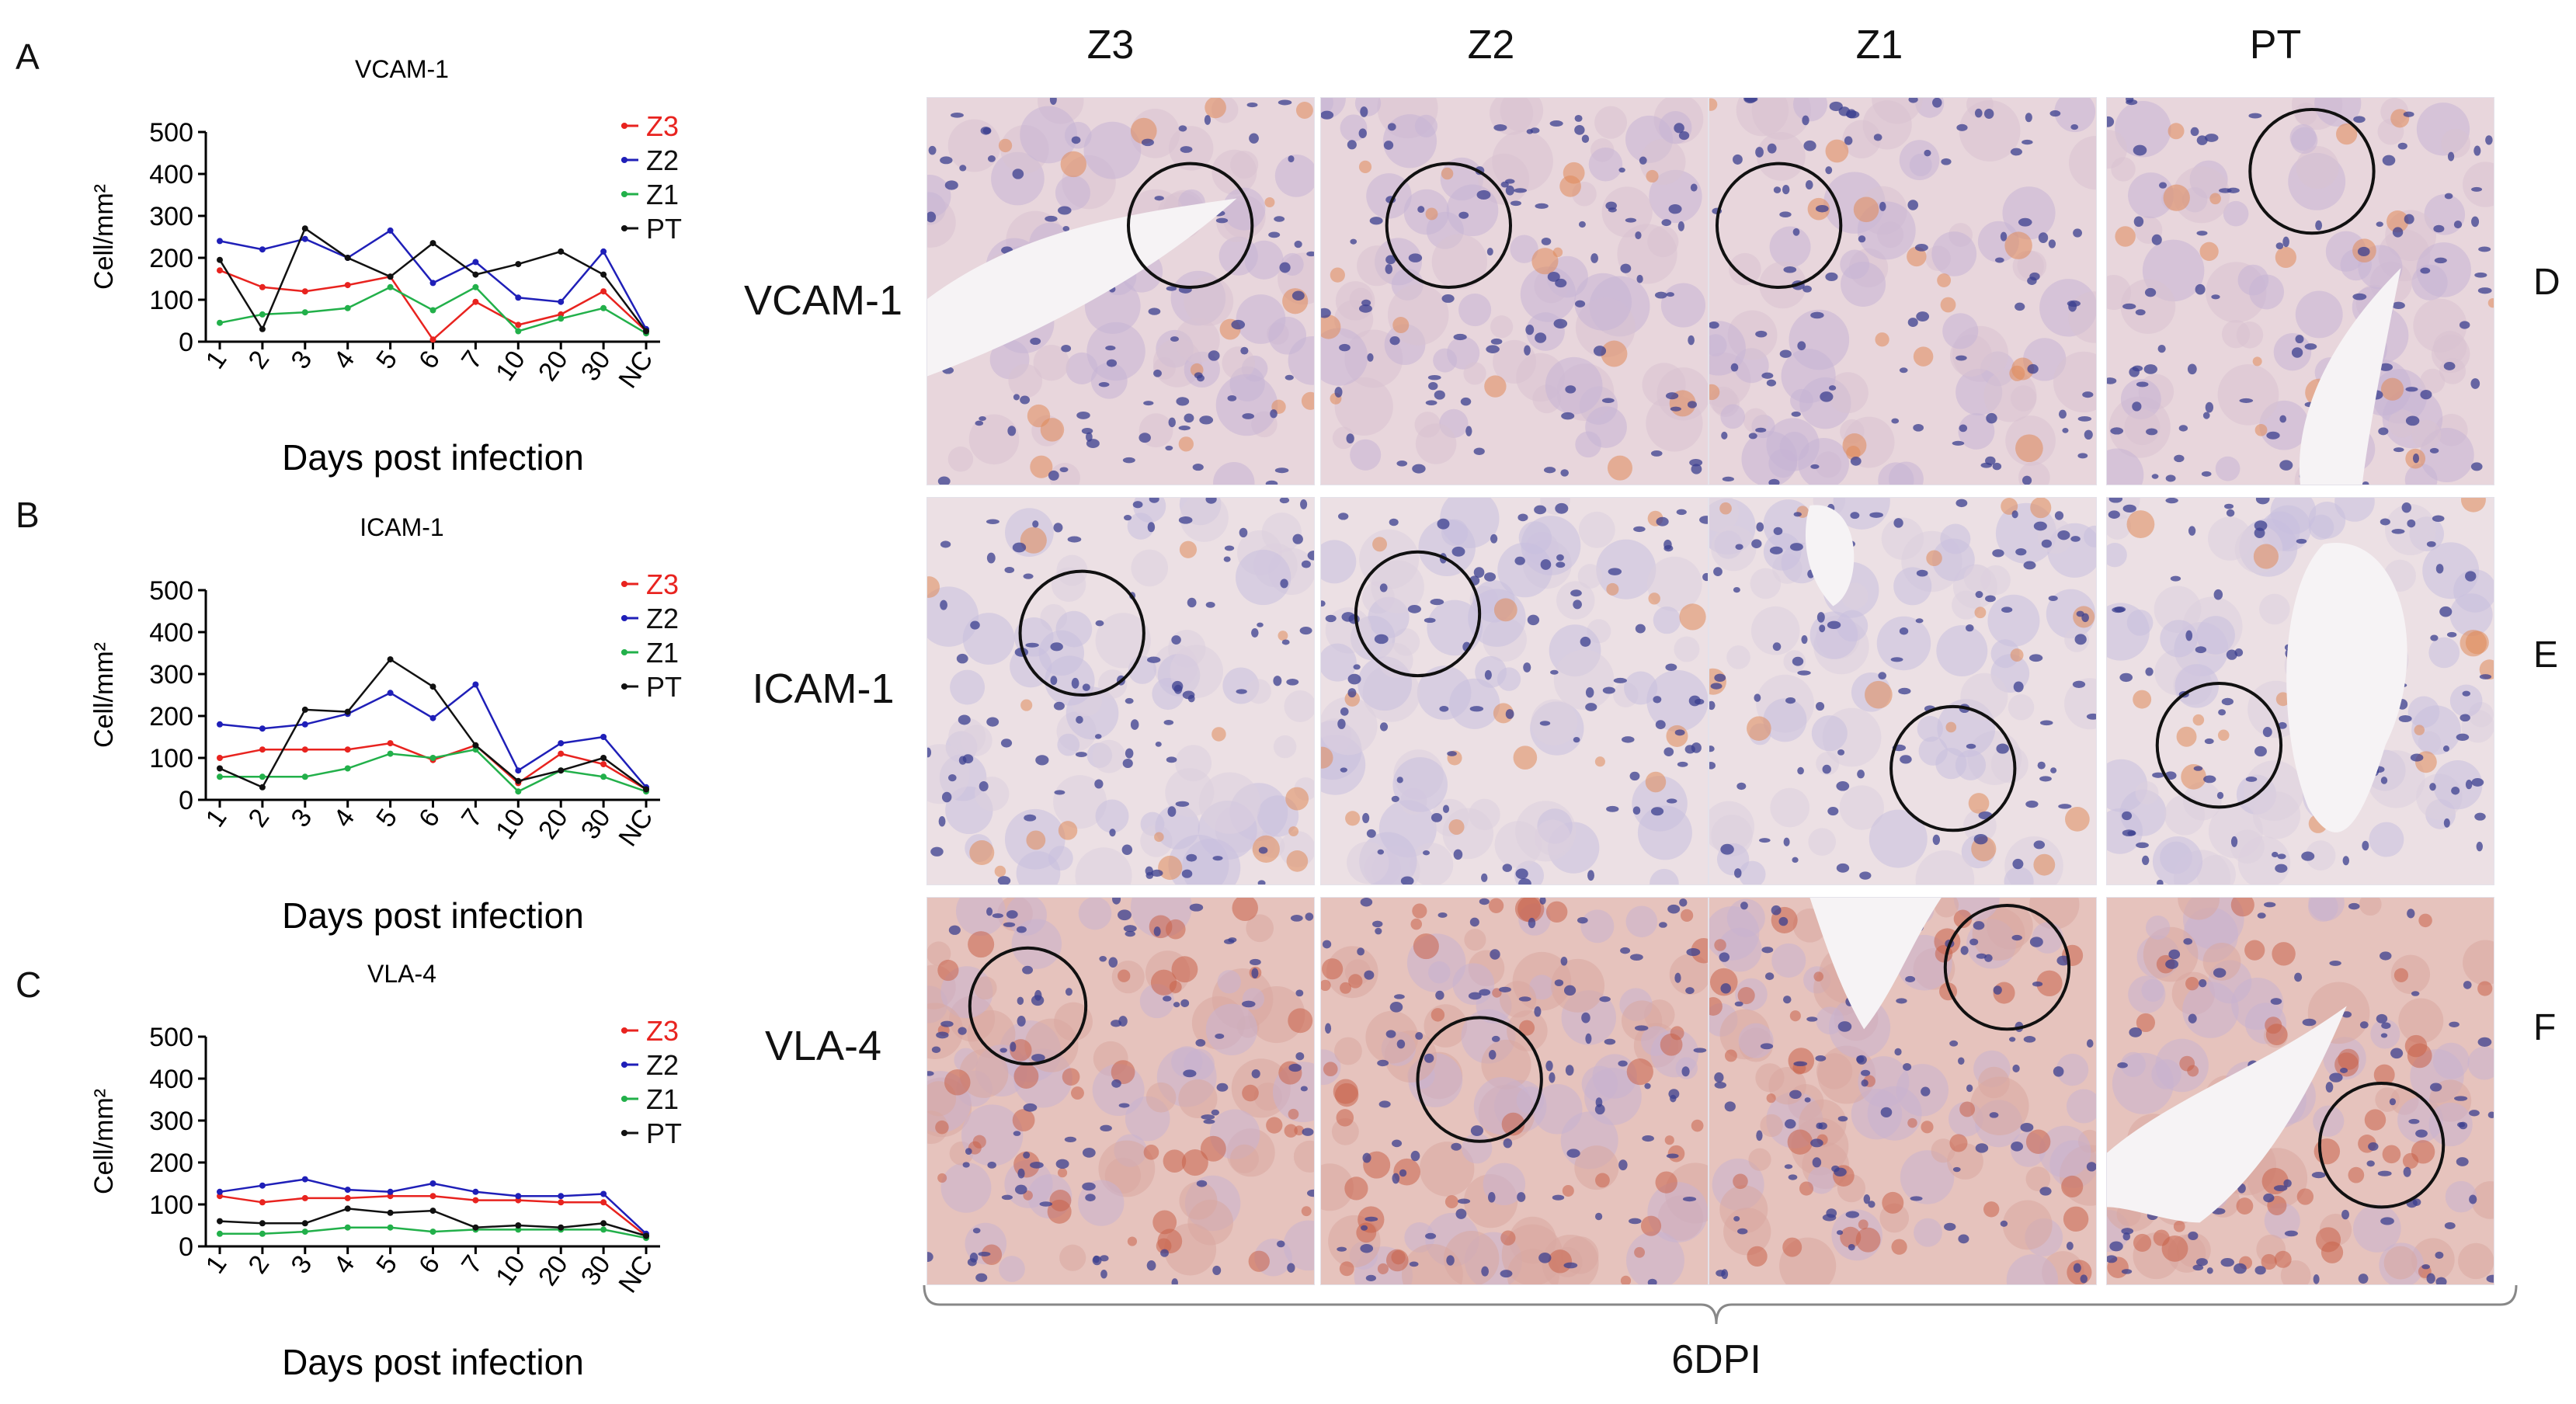 This screenshot has height=1404, width=2576. I want to click on x-tick-label: 3, so click(301, 818).